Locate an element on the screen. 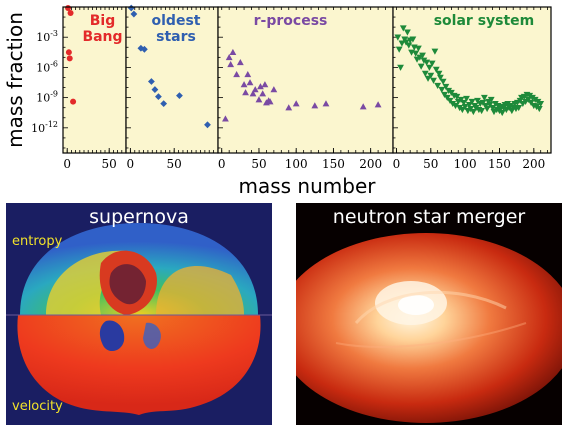 This screenshot has width=563, height=426. supernova-title: supernova is located at coordinates (139, 217).